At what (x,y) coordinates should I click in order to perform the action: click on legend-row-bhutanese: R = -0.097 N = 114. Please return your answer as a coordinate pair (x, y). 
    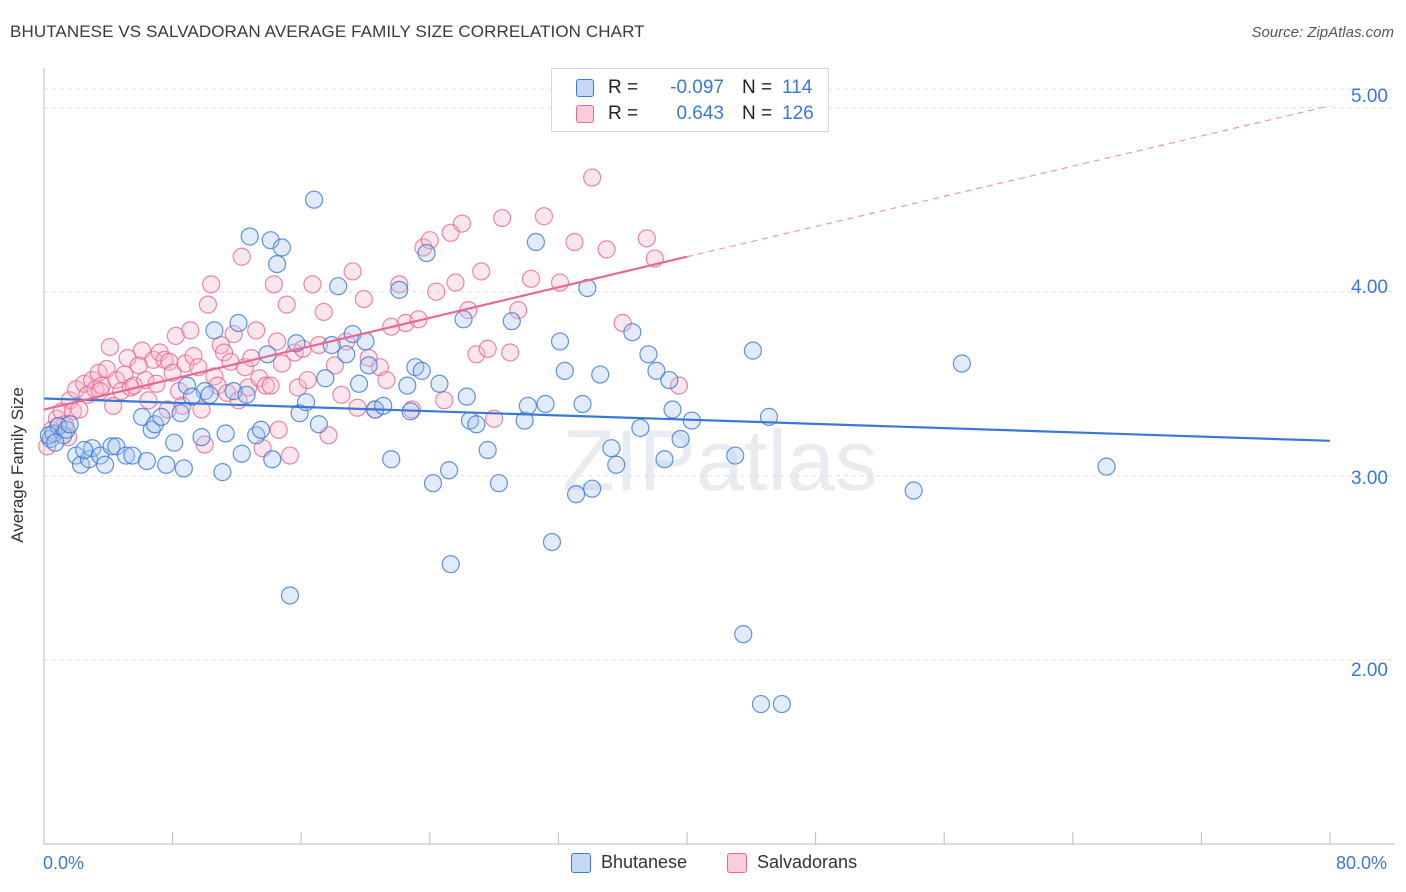
    Looking at the image, I should click on (694, 88).